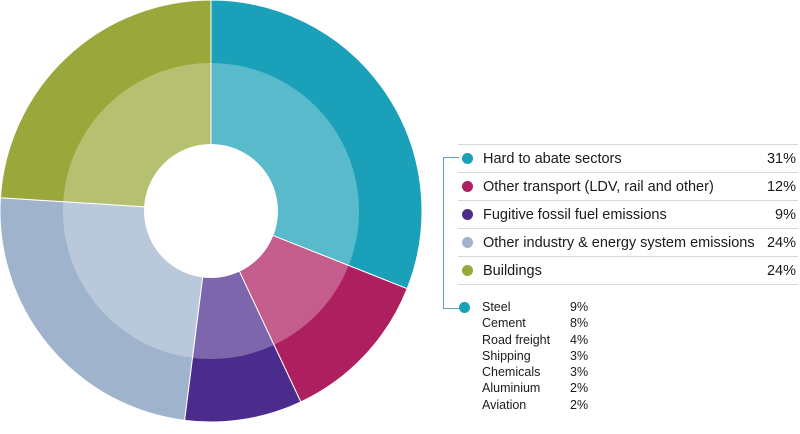  I want to click on legend-item-buildings: Buildings 24%, so click(628, 271).